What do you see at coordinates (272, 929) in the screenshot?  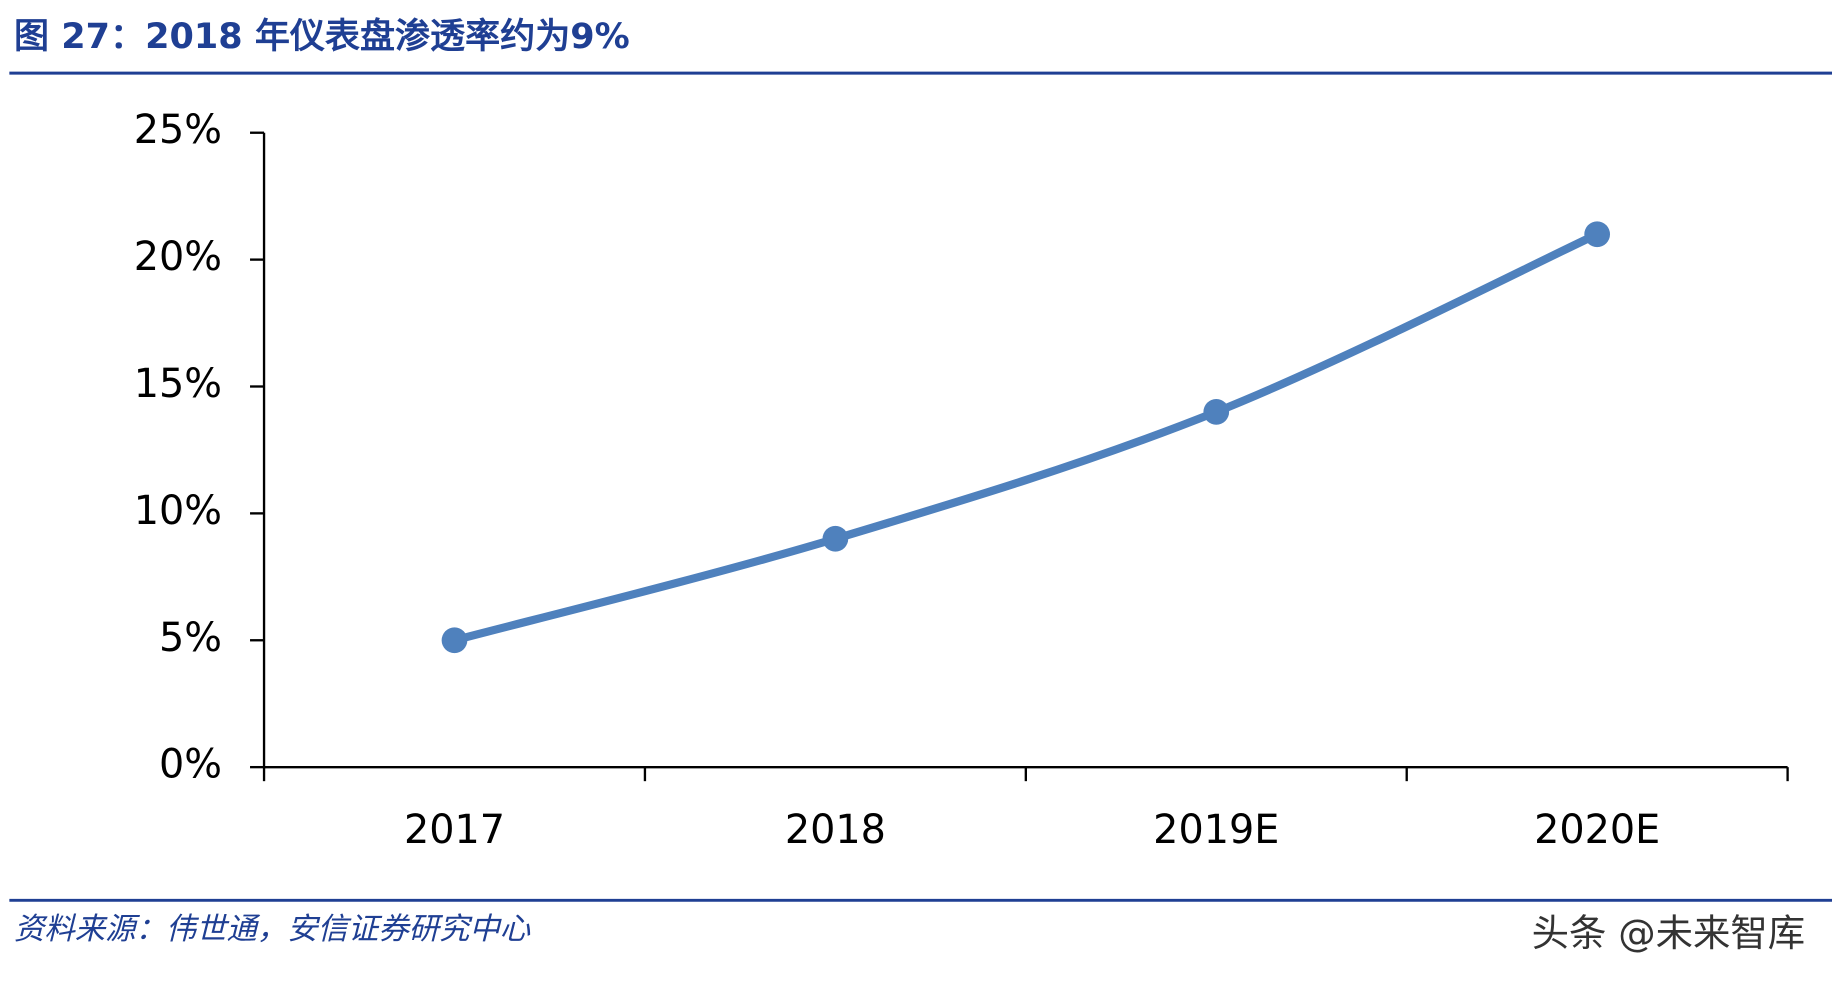 I see `source-note: 资料来源：伟世通，安信证券研究中心` at bounding box center [272, 929].